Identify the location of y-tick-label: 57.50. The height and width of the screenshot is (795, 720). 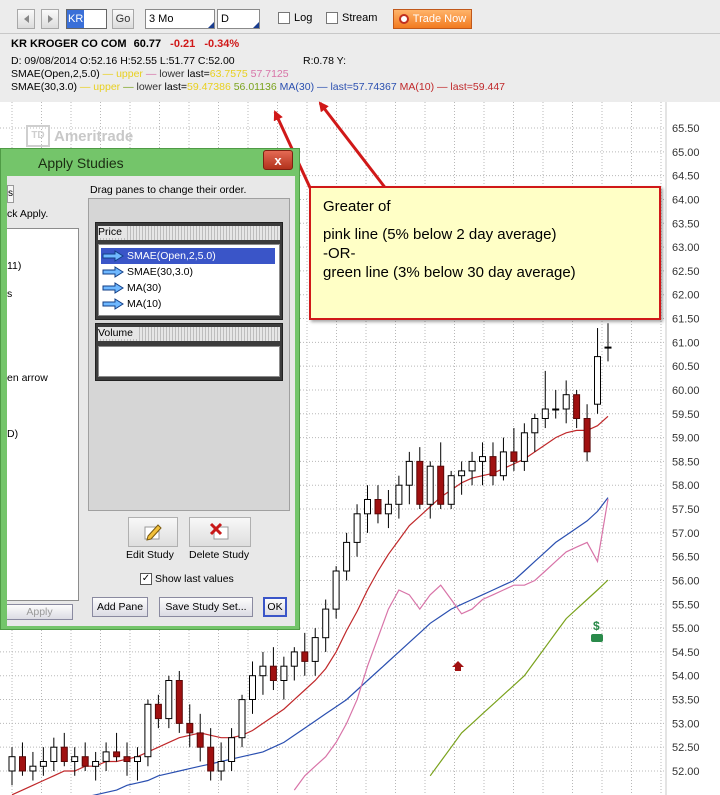
(686, 510).